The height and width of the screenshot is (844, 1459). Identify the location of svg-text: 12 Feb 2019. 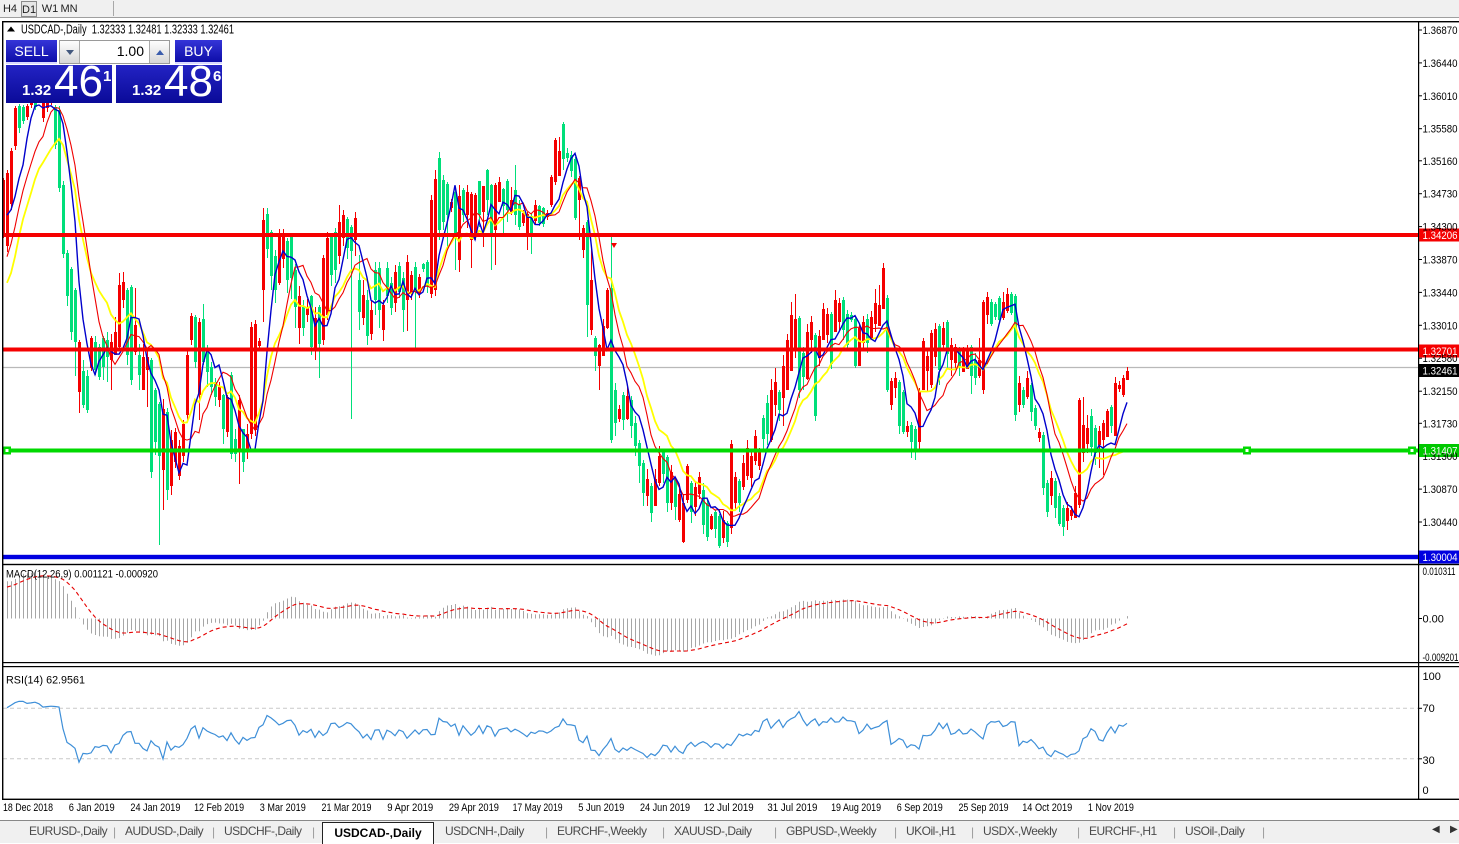
(219, 808).